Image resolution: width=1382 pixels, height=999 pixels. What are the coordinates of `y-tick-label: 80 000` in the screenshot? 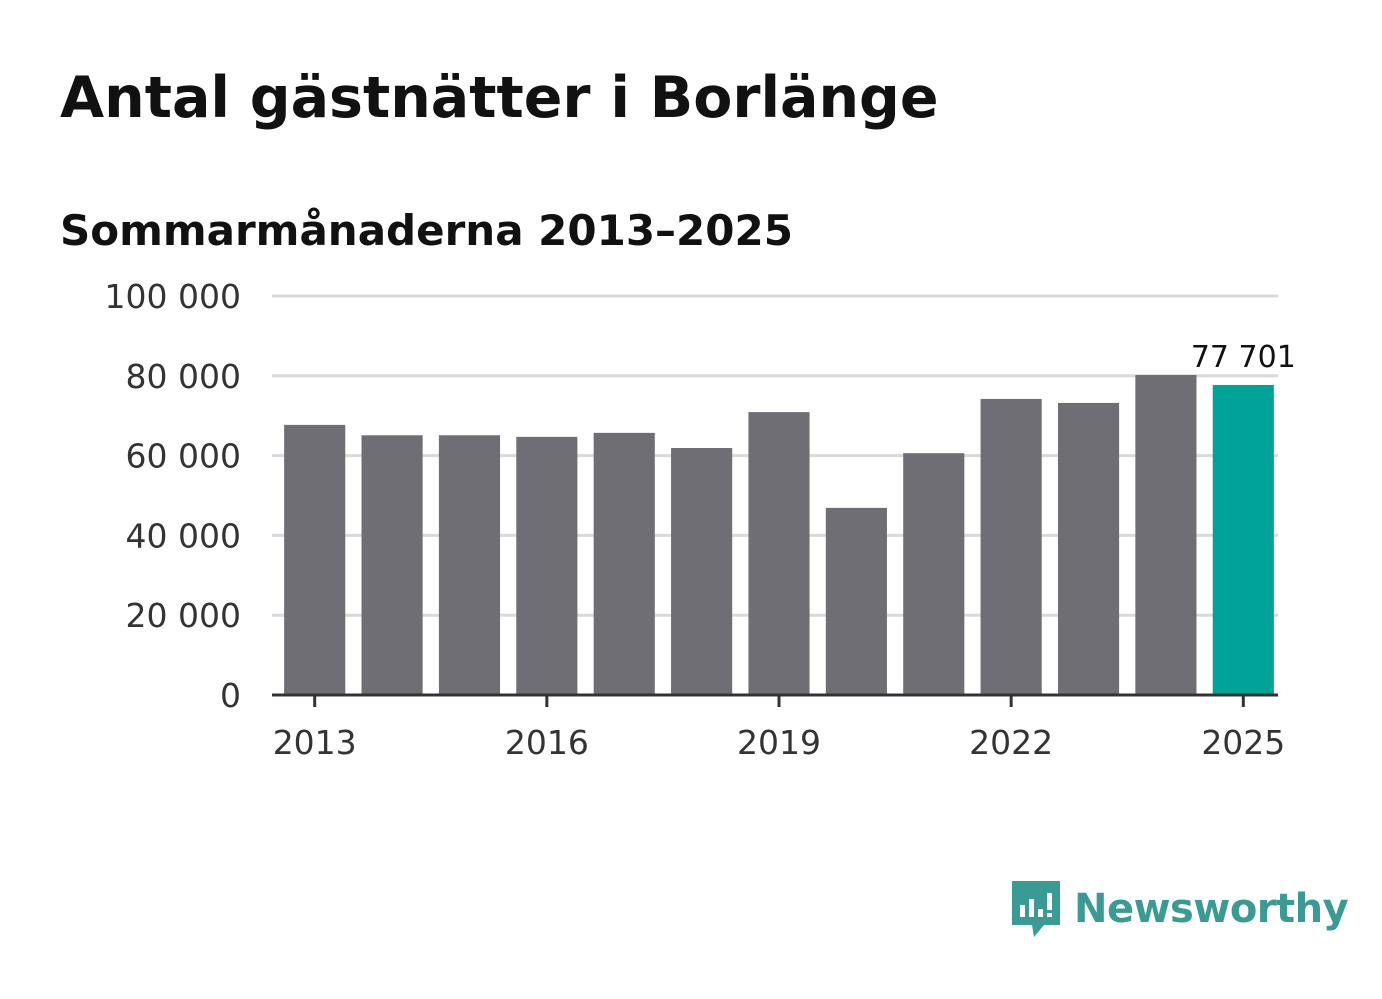 It's located at (183, 376).